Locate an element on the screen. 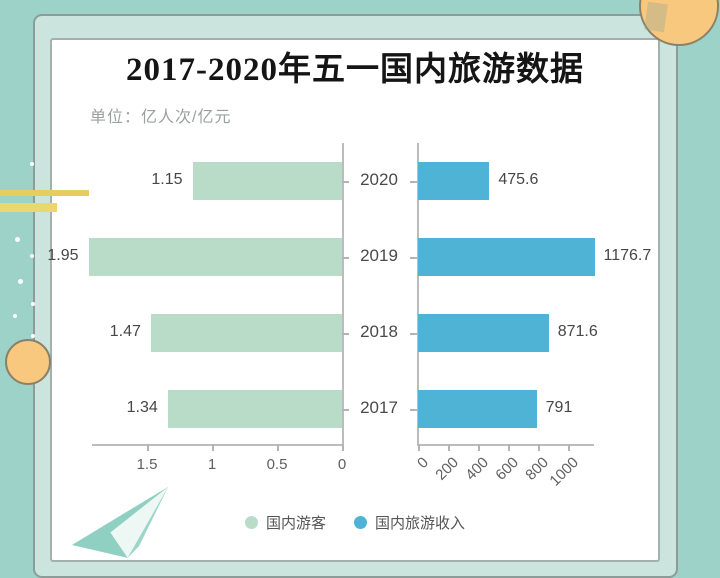 This screenshot has width=720, height=578. tourists-value-label: 1.15 is located at coordinates (167, 179).